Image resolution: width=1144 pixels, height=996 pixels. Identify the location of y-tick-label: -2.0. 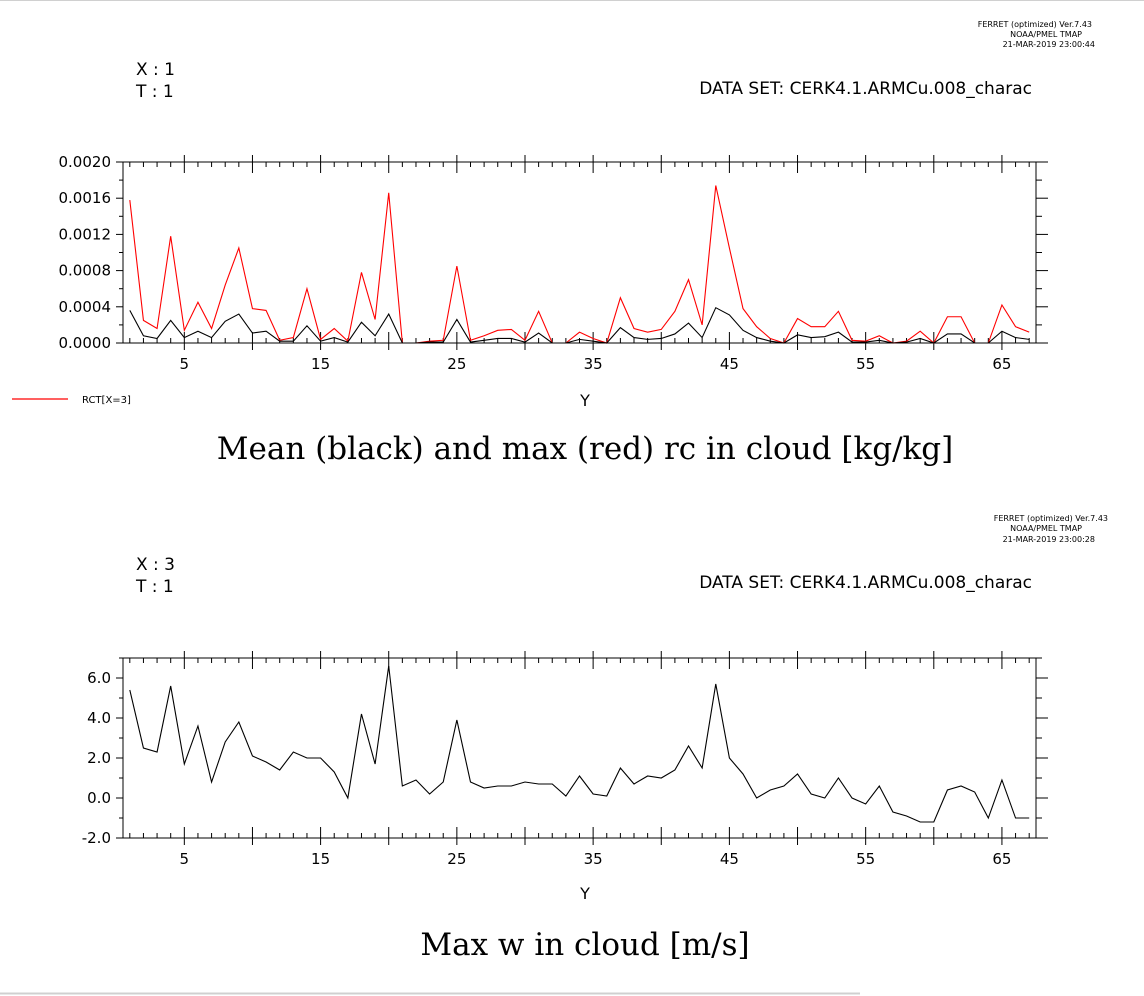
(96, 838).